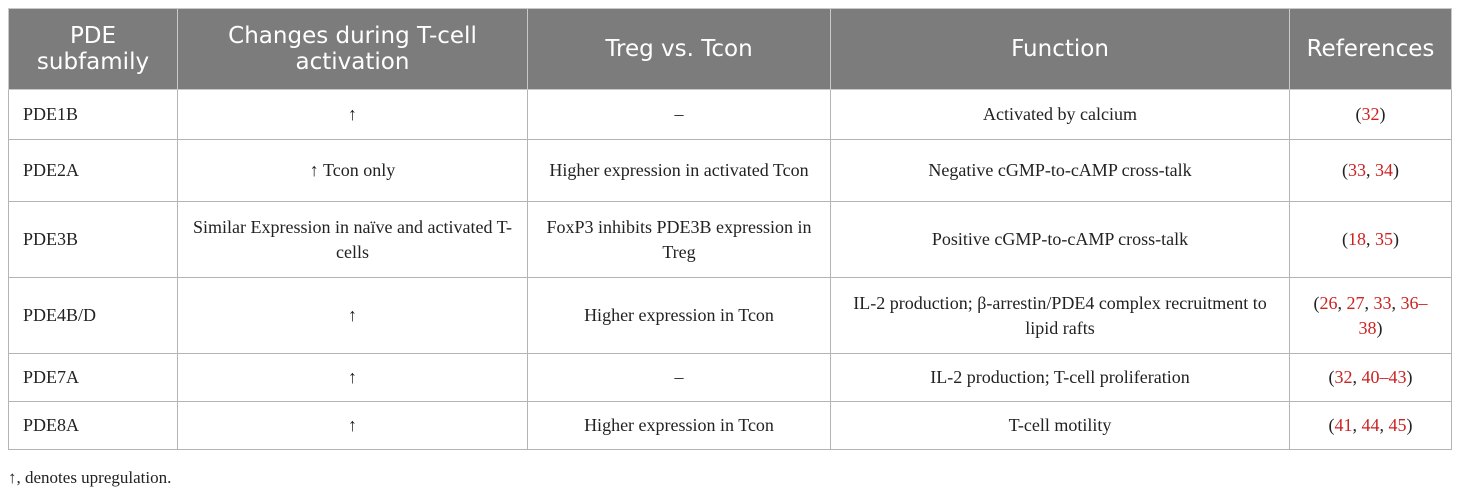  What do you see at coordinates (93, 377) in the screenshot?
I see `cell-subfamily: PDE7A` at bounding box center [93, 377].